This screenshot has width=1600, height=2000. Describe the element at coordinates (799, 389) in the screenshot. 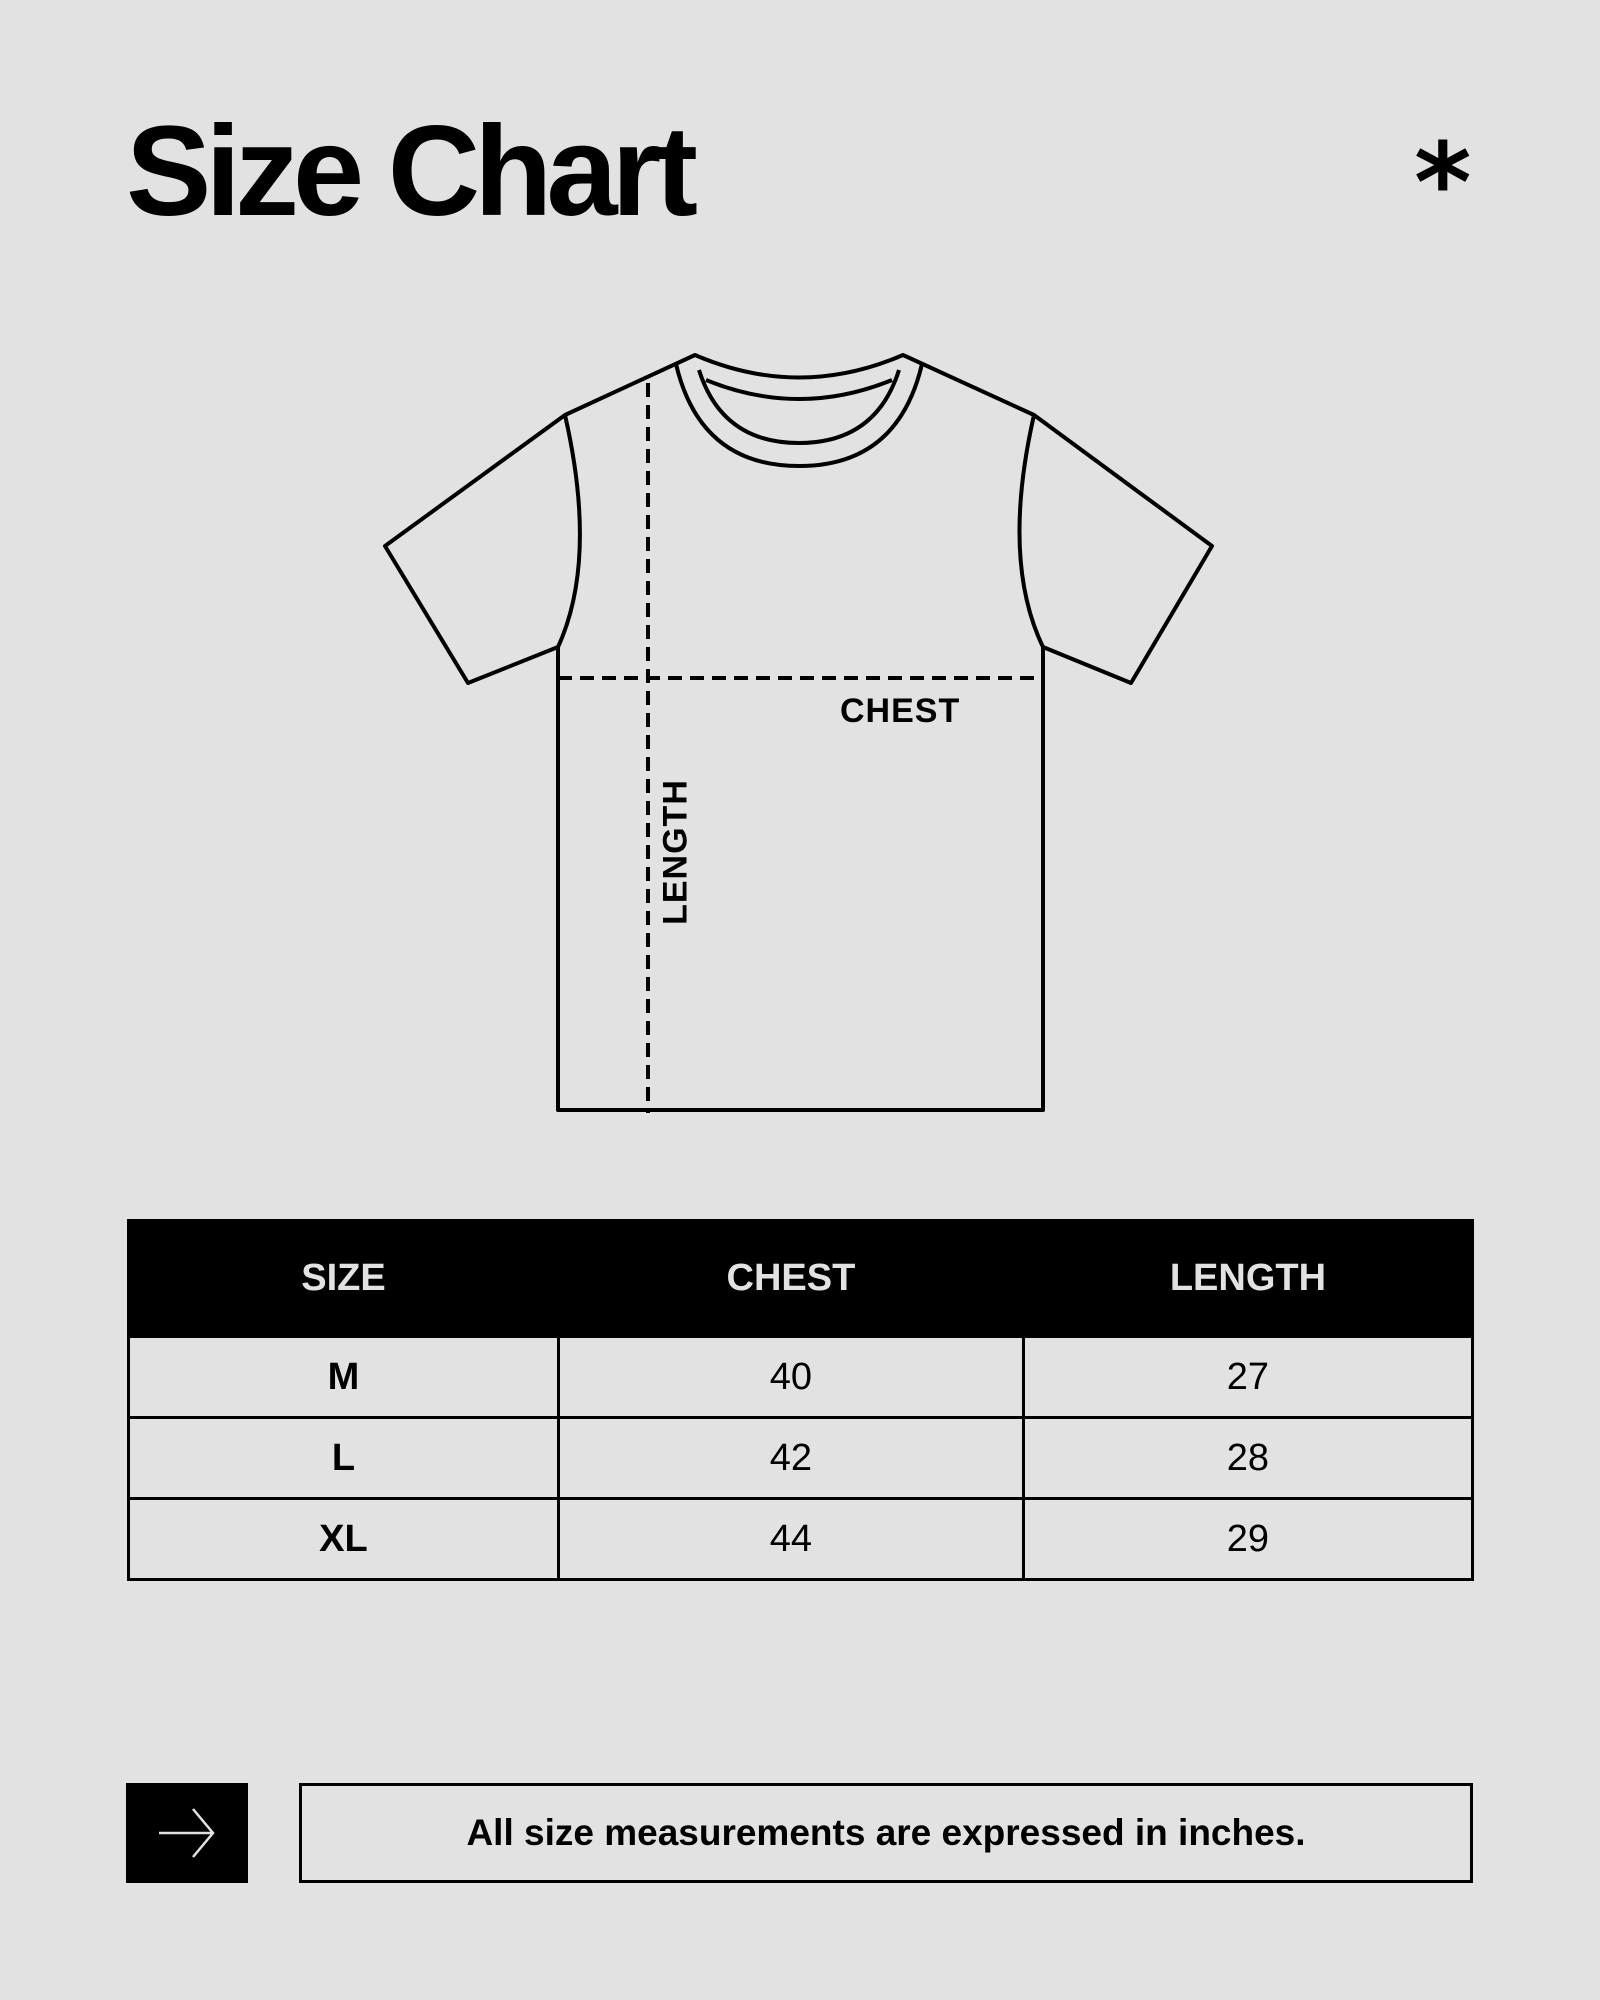

I see `collar-band` at that location.